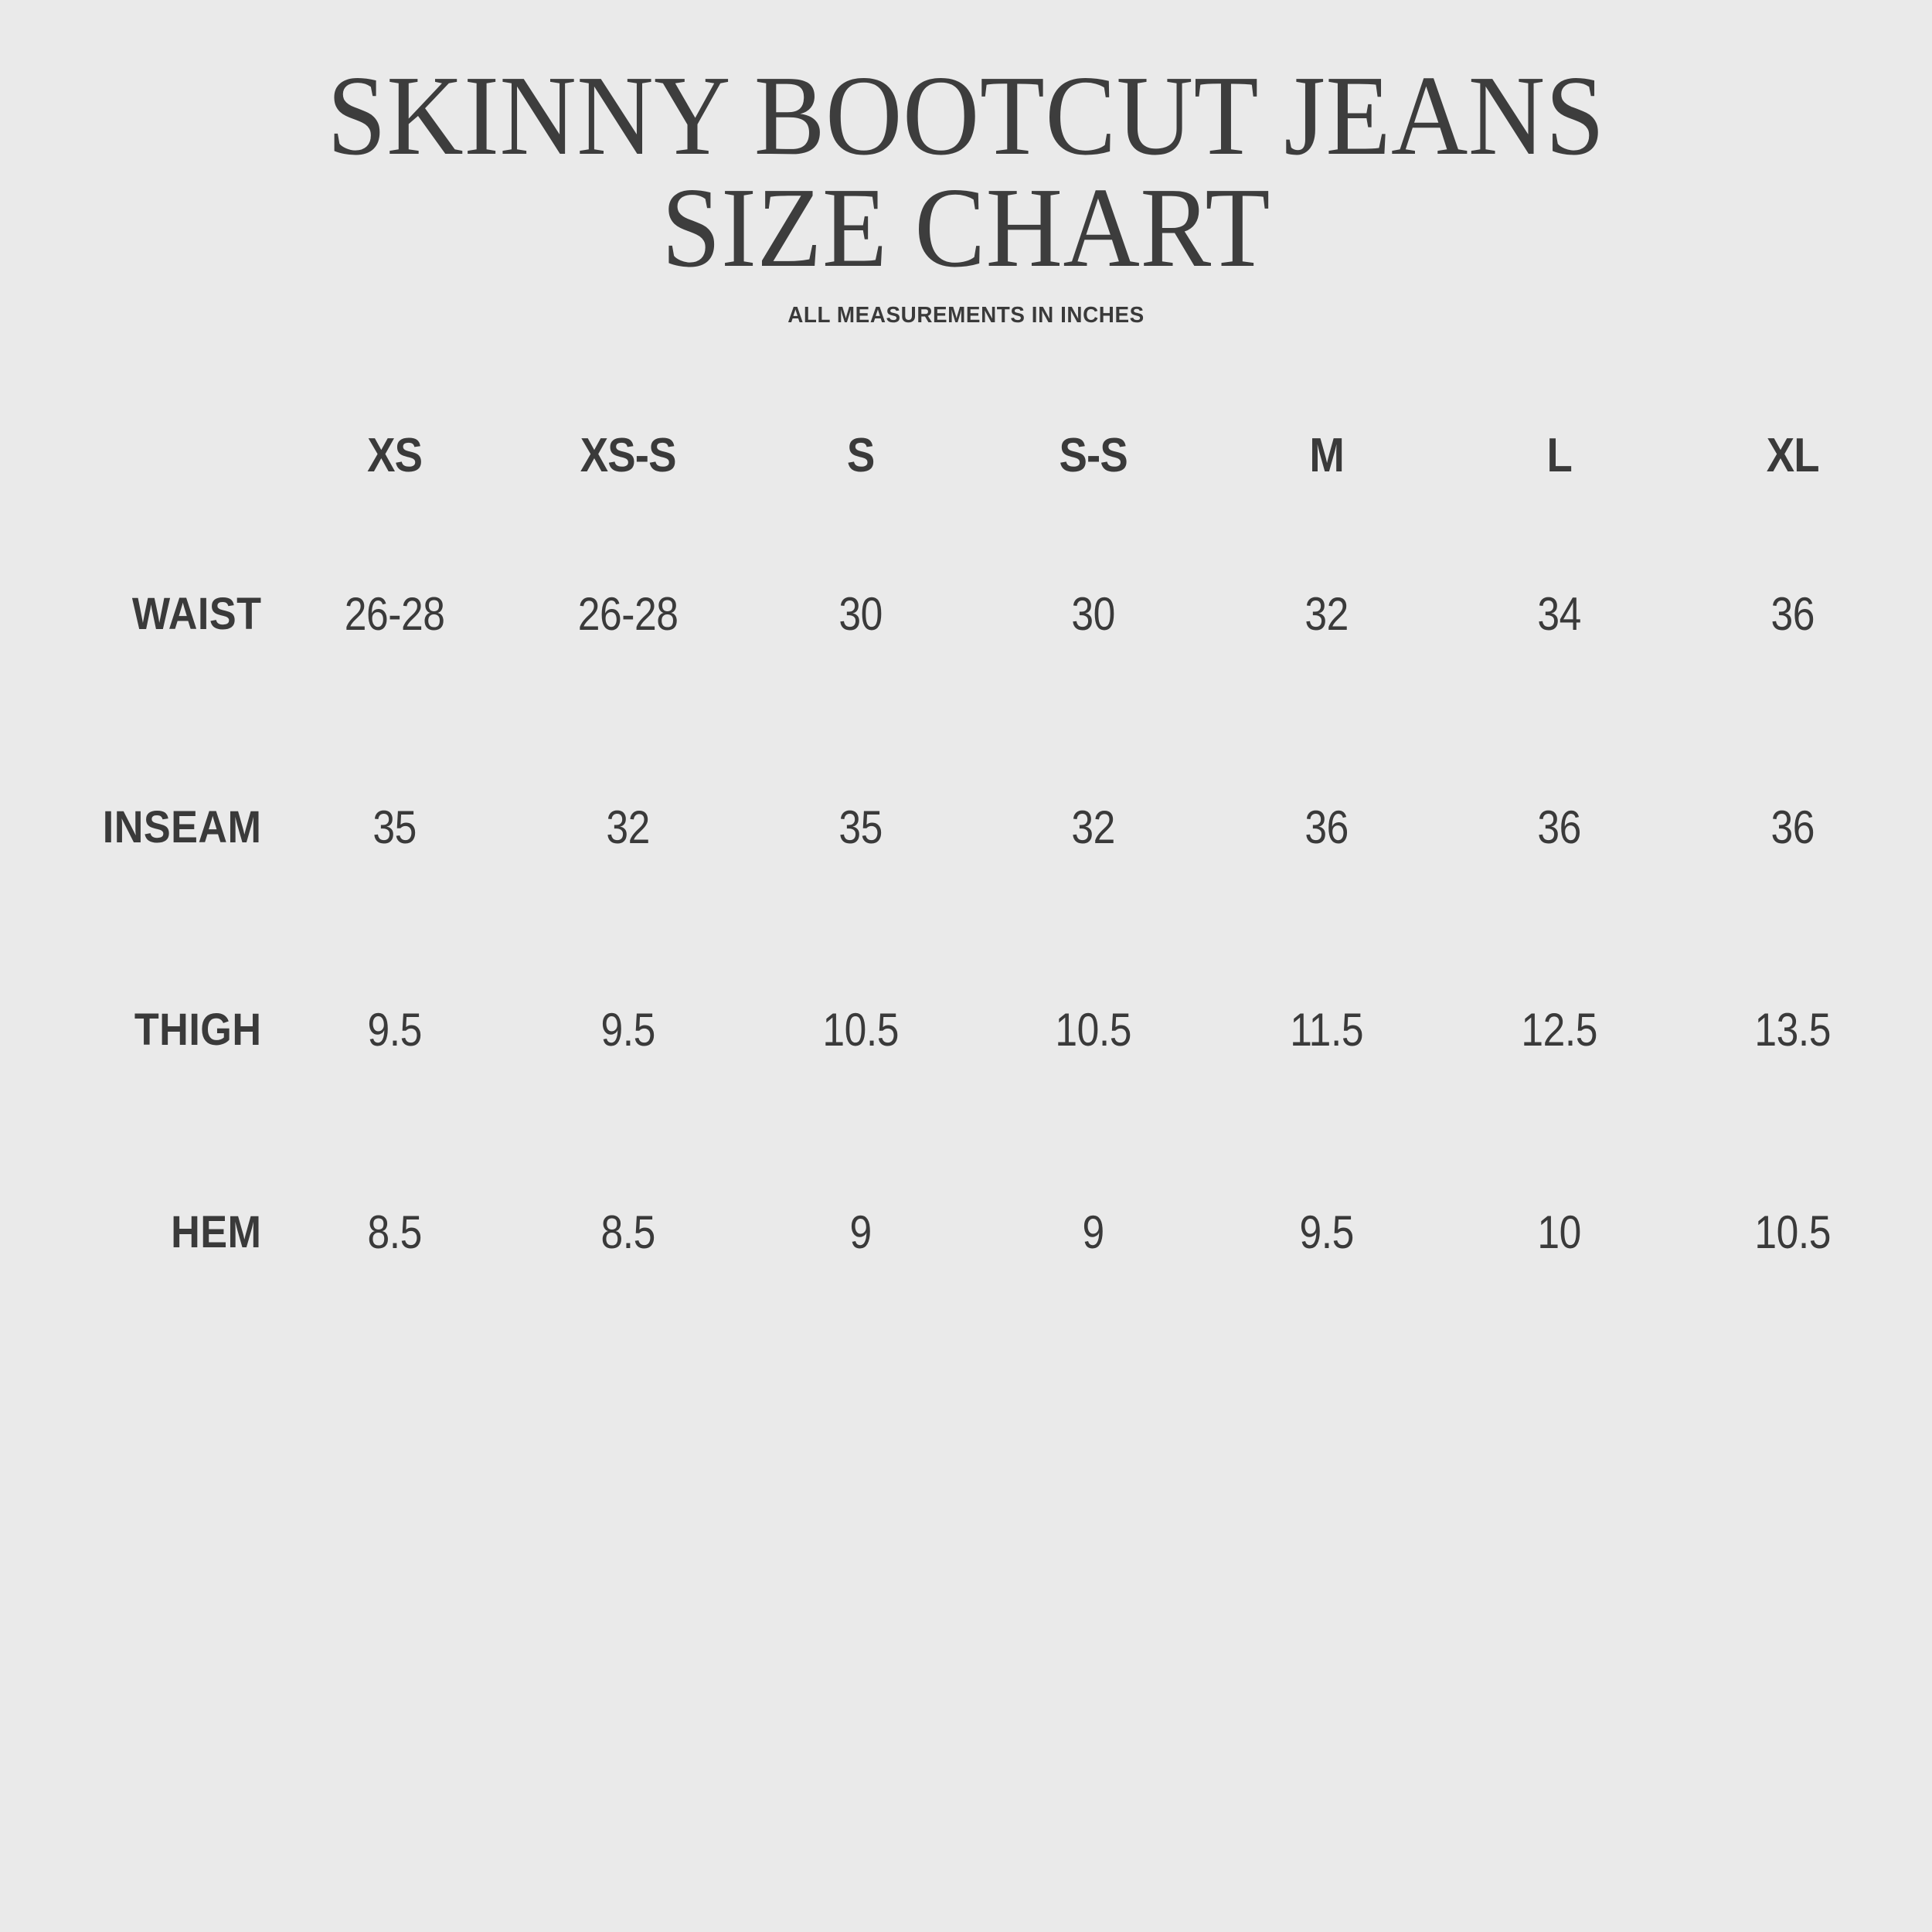 The width and height of the screenshot is (1932, 1932). I want to click on cell-inseam-l: 36, so click(1560, 827).